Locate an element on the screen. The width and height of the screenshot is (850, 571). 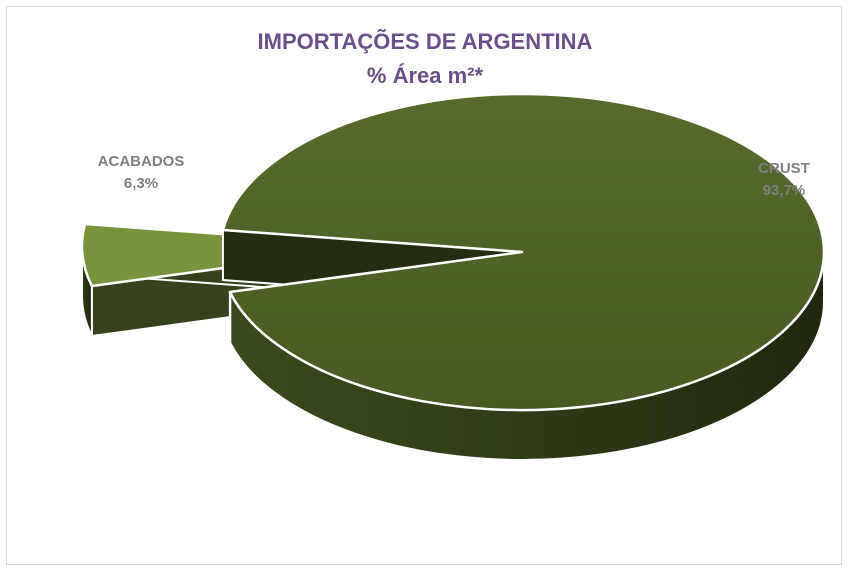
data-label-acabados: ACABADOS 6,3% is located at coordinates (141, 173).